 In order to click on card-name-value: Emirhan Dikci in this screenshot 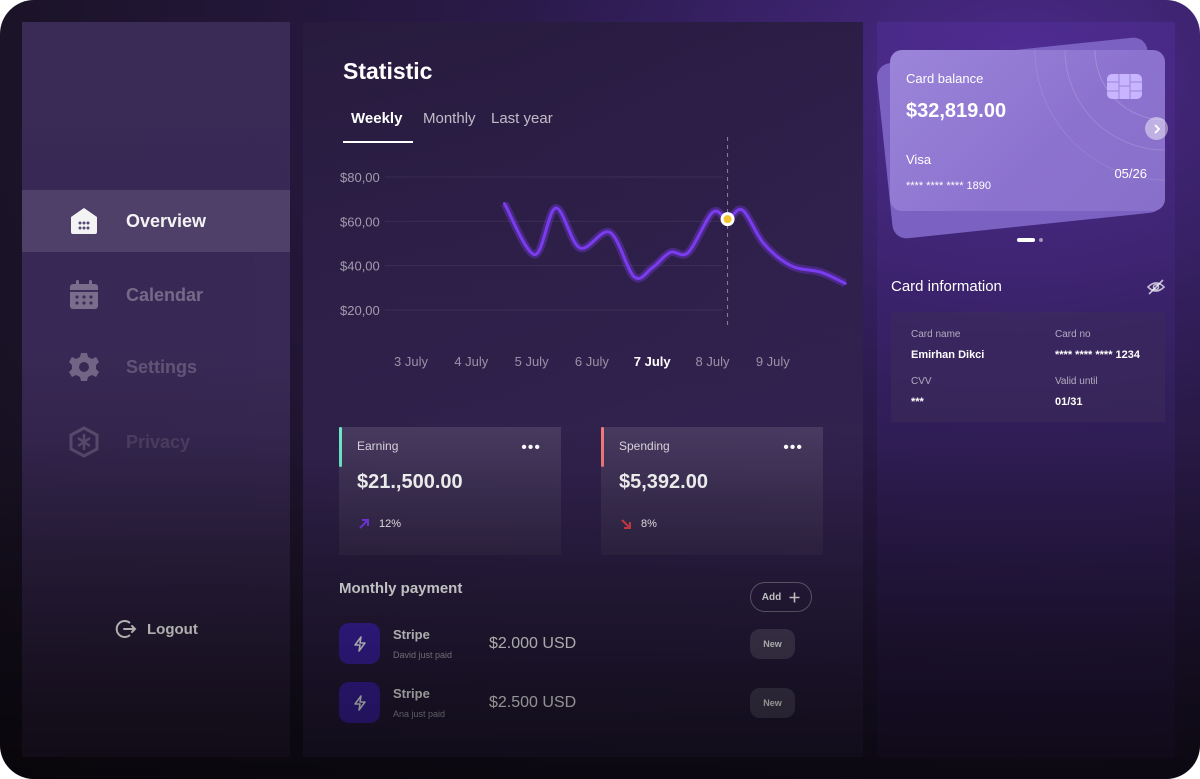, I will do `click(948, 355)`.